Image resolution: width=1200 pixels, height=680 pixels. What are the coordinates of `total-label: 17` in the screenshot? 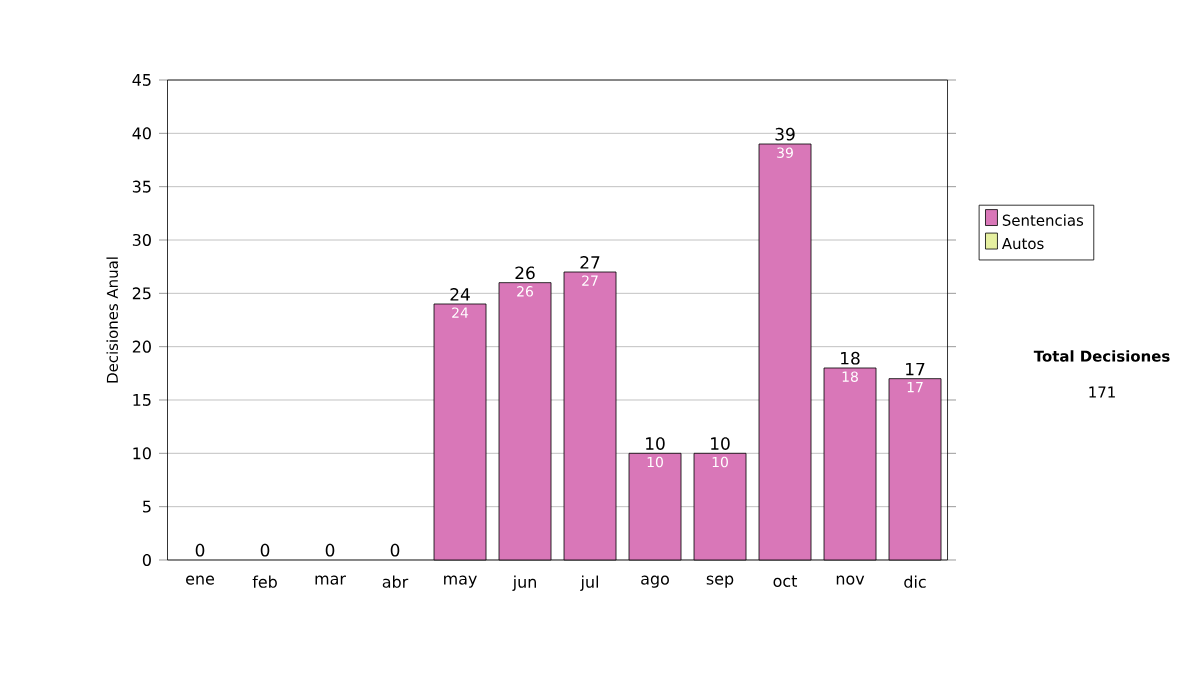 It's located at (915, 369).